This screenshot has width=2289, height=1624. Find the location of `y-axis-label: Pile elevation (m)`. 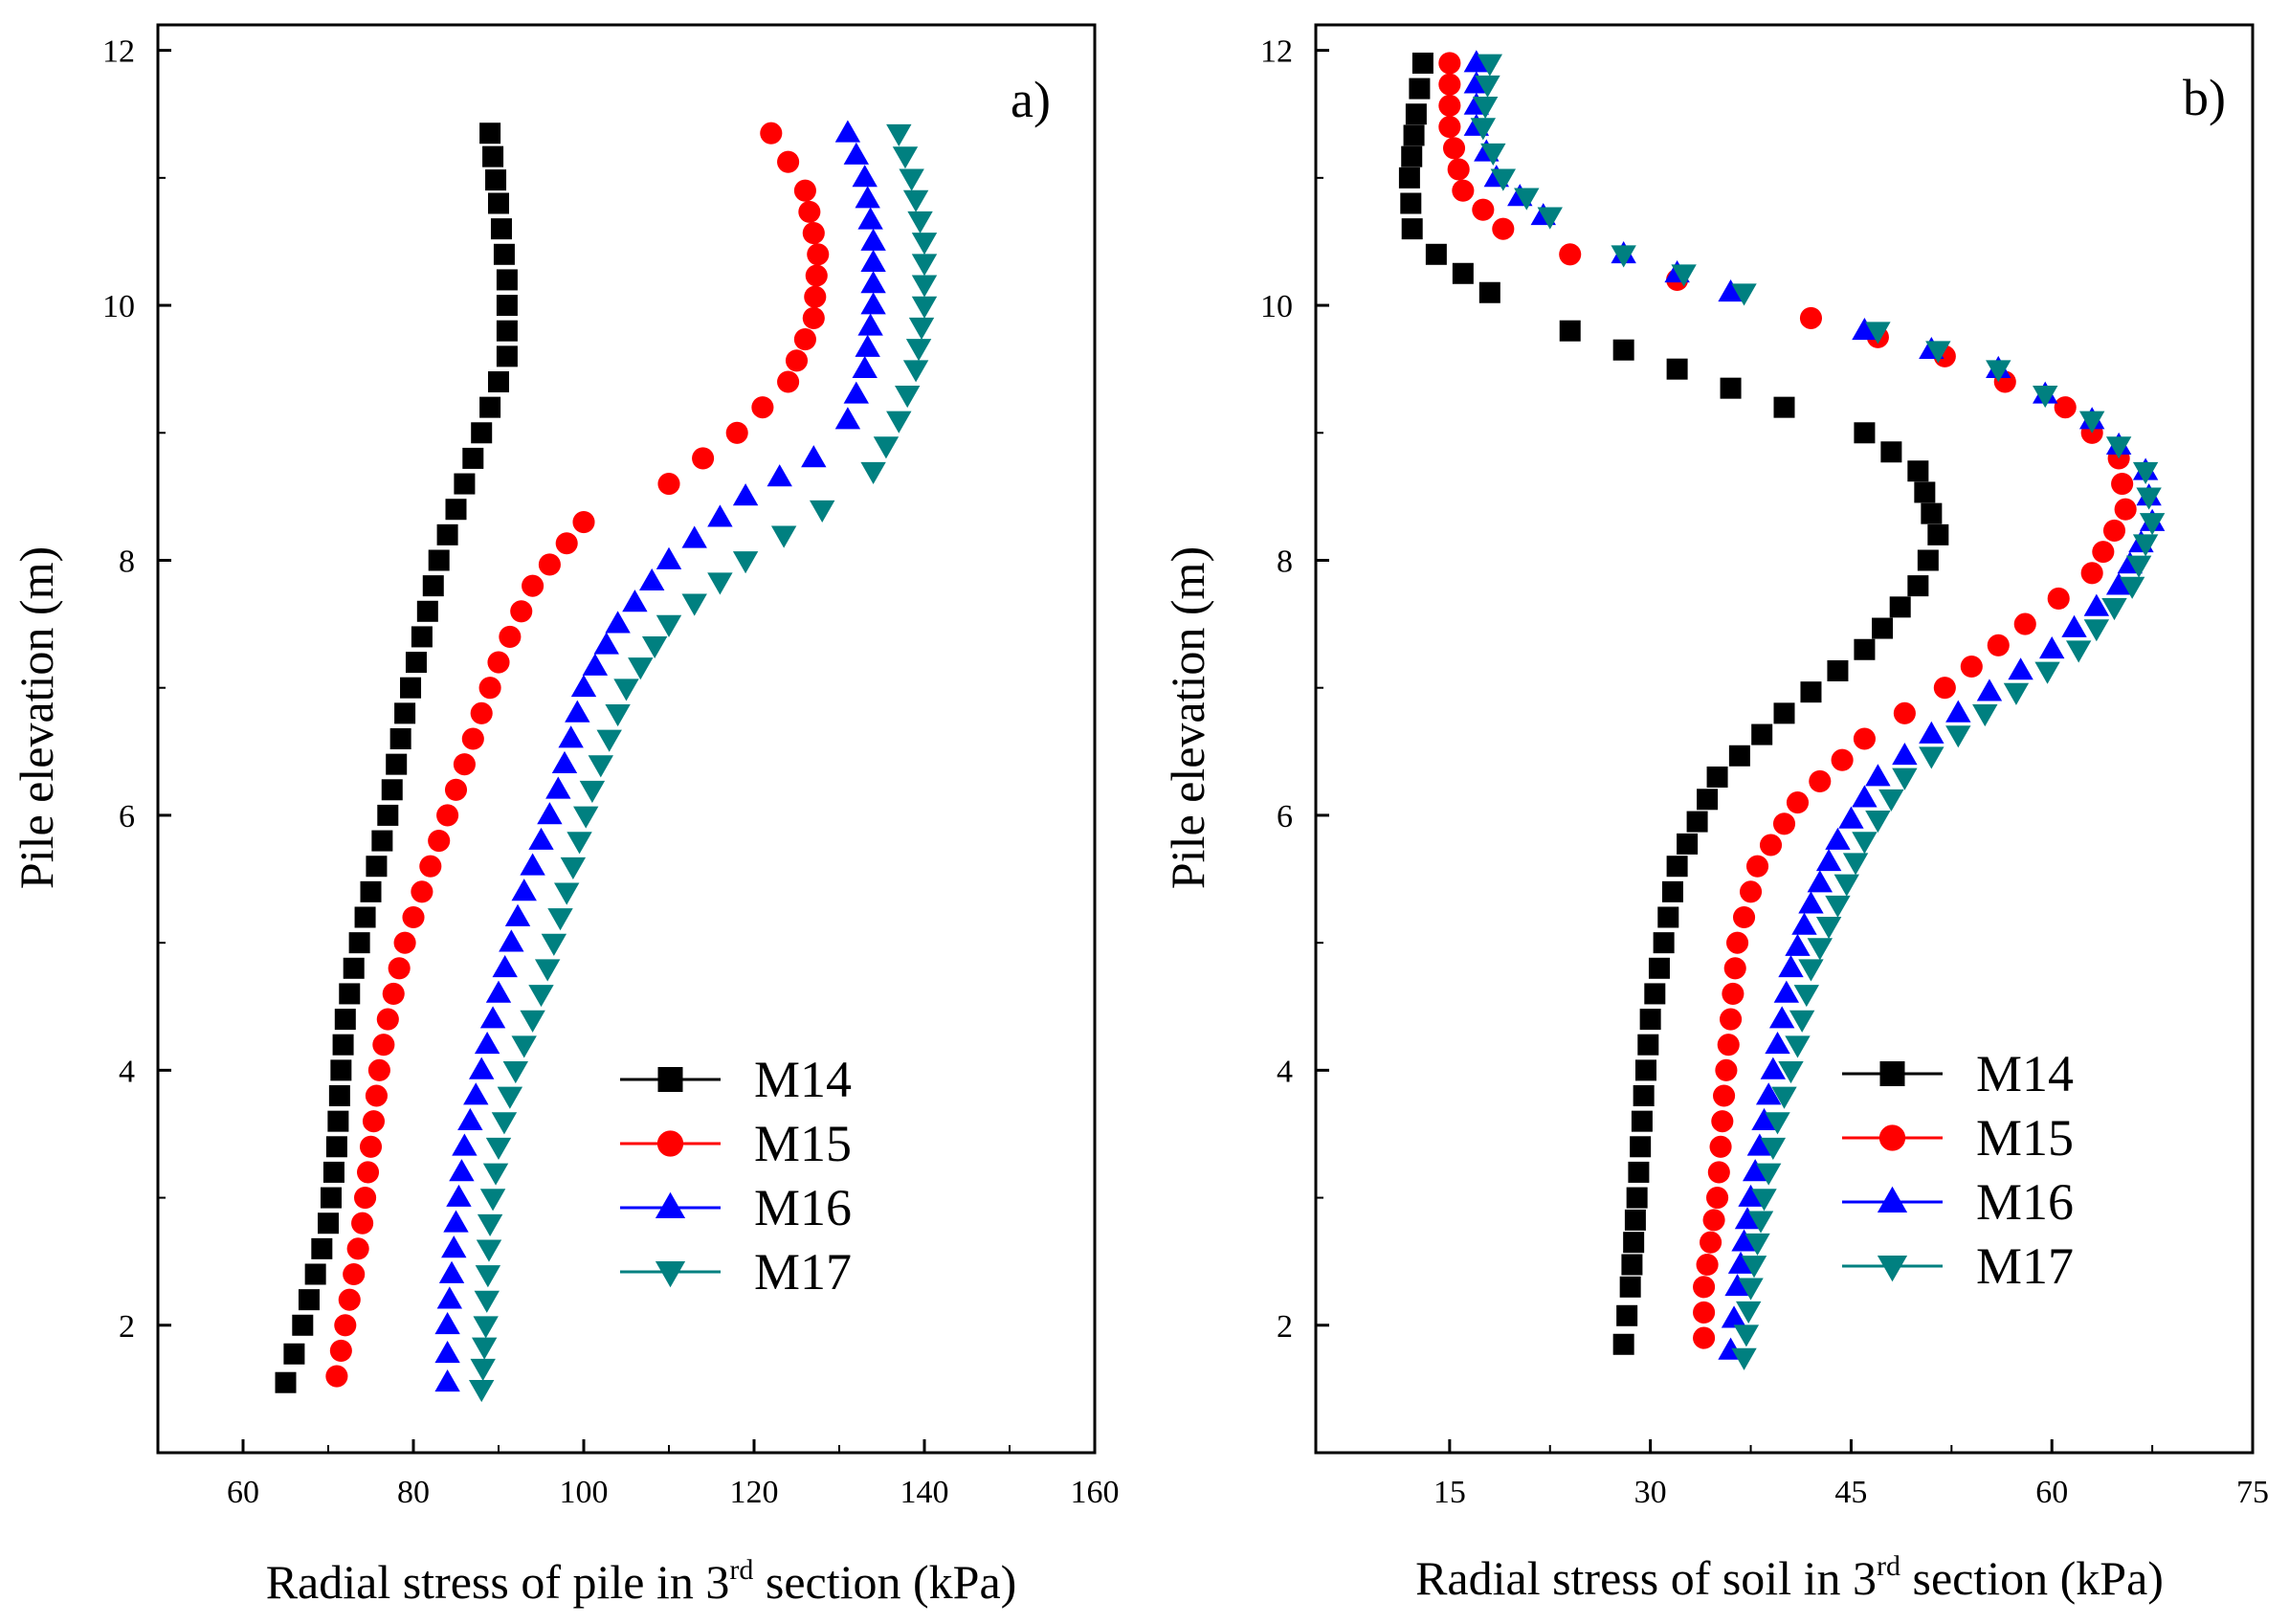

y-axis-label: Pile elevation (m) is located at coordinates (36, 718).